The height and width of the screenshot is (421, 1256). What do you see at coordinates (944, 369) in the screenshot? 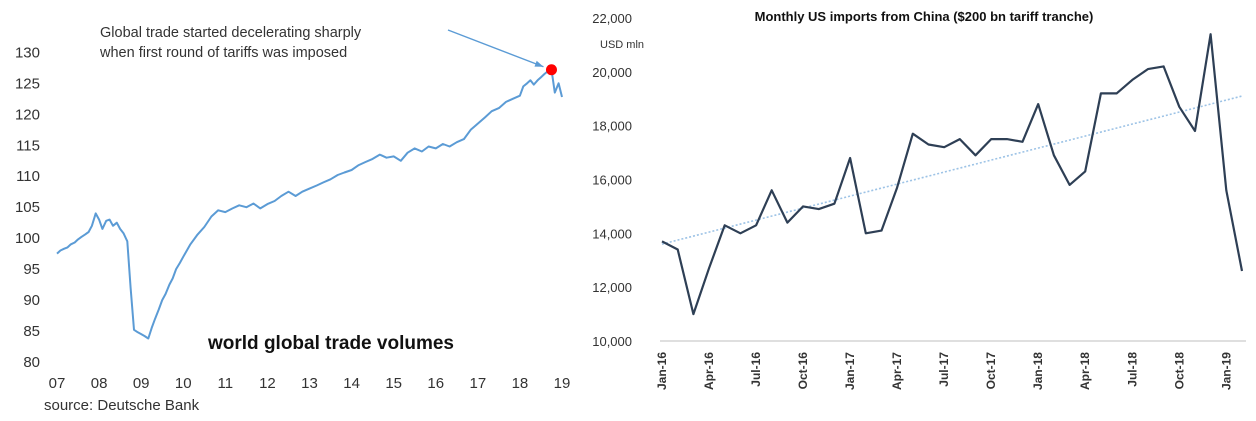
I see `x-tick-label: Jul-17` at bounding box center [944, 369].